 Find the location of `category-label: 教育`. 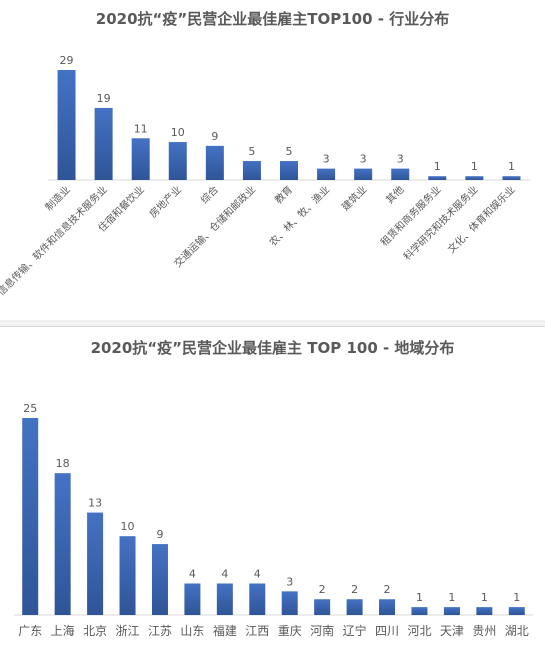

category-label: 教育 is located at coordinates (283, 194).